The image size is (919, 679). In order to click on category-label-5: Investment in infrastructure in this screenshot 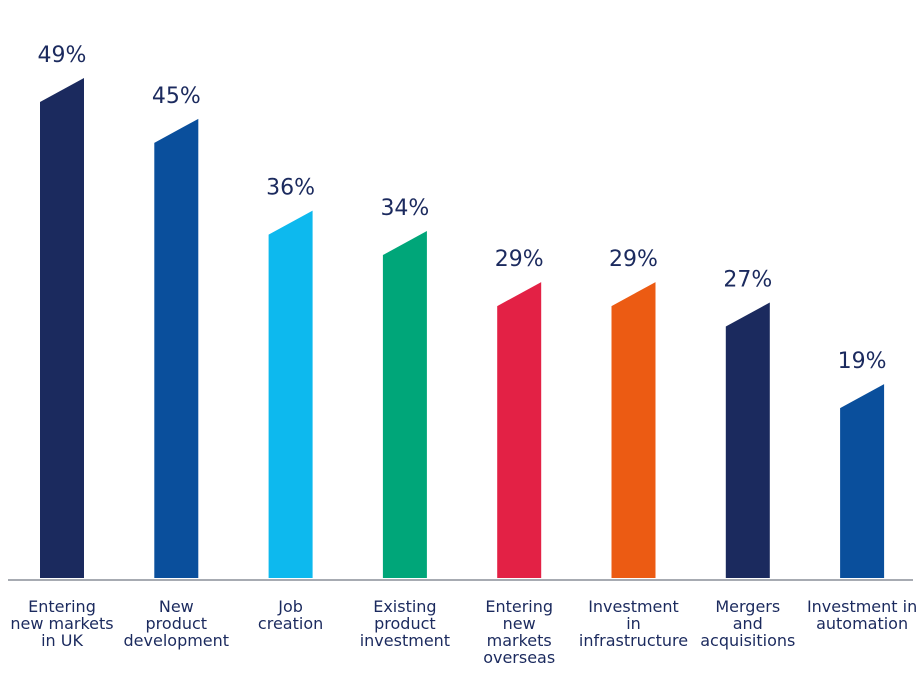, I will do `click(633, 623)`.